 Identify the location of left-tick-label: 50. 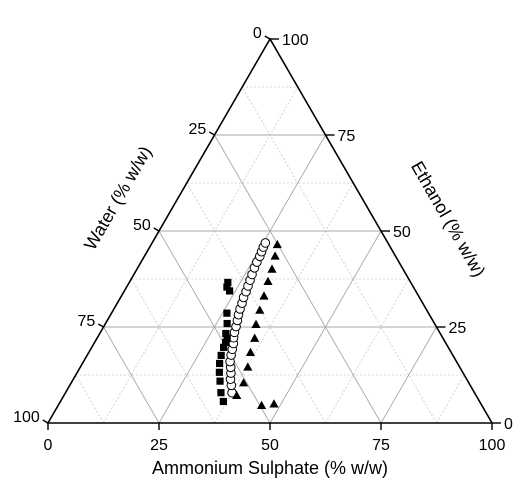
(142, 225).